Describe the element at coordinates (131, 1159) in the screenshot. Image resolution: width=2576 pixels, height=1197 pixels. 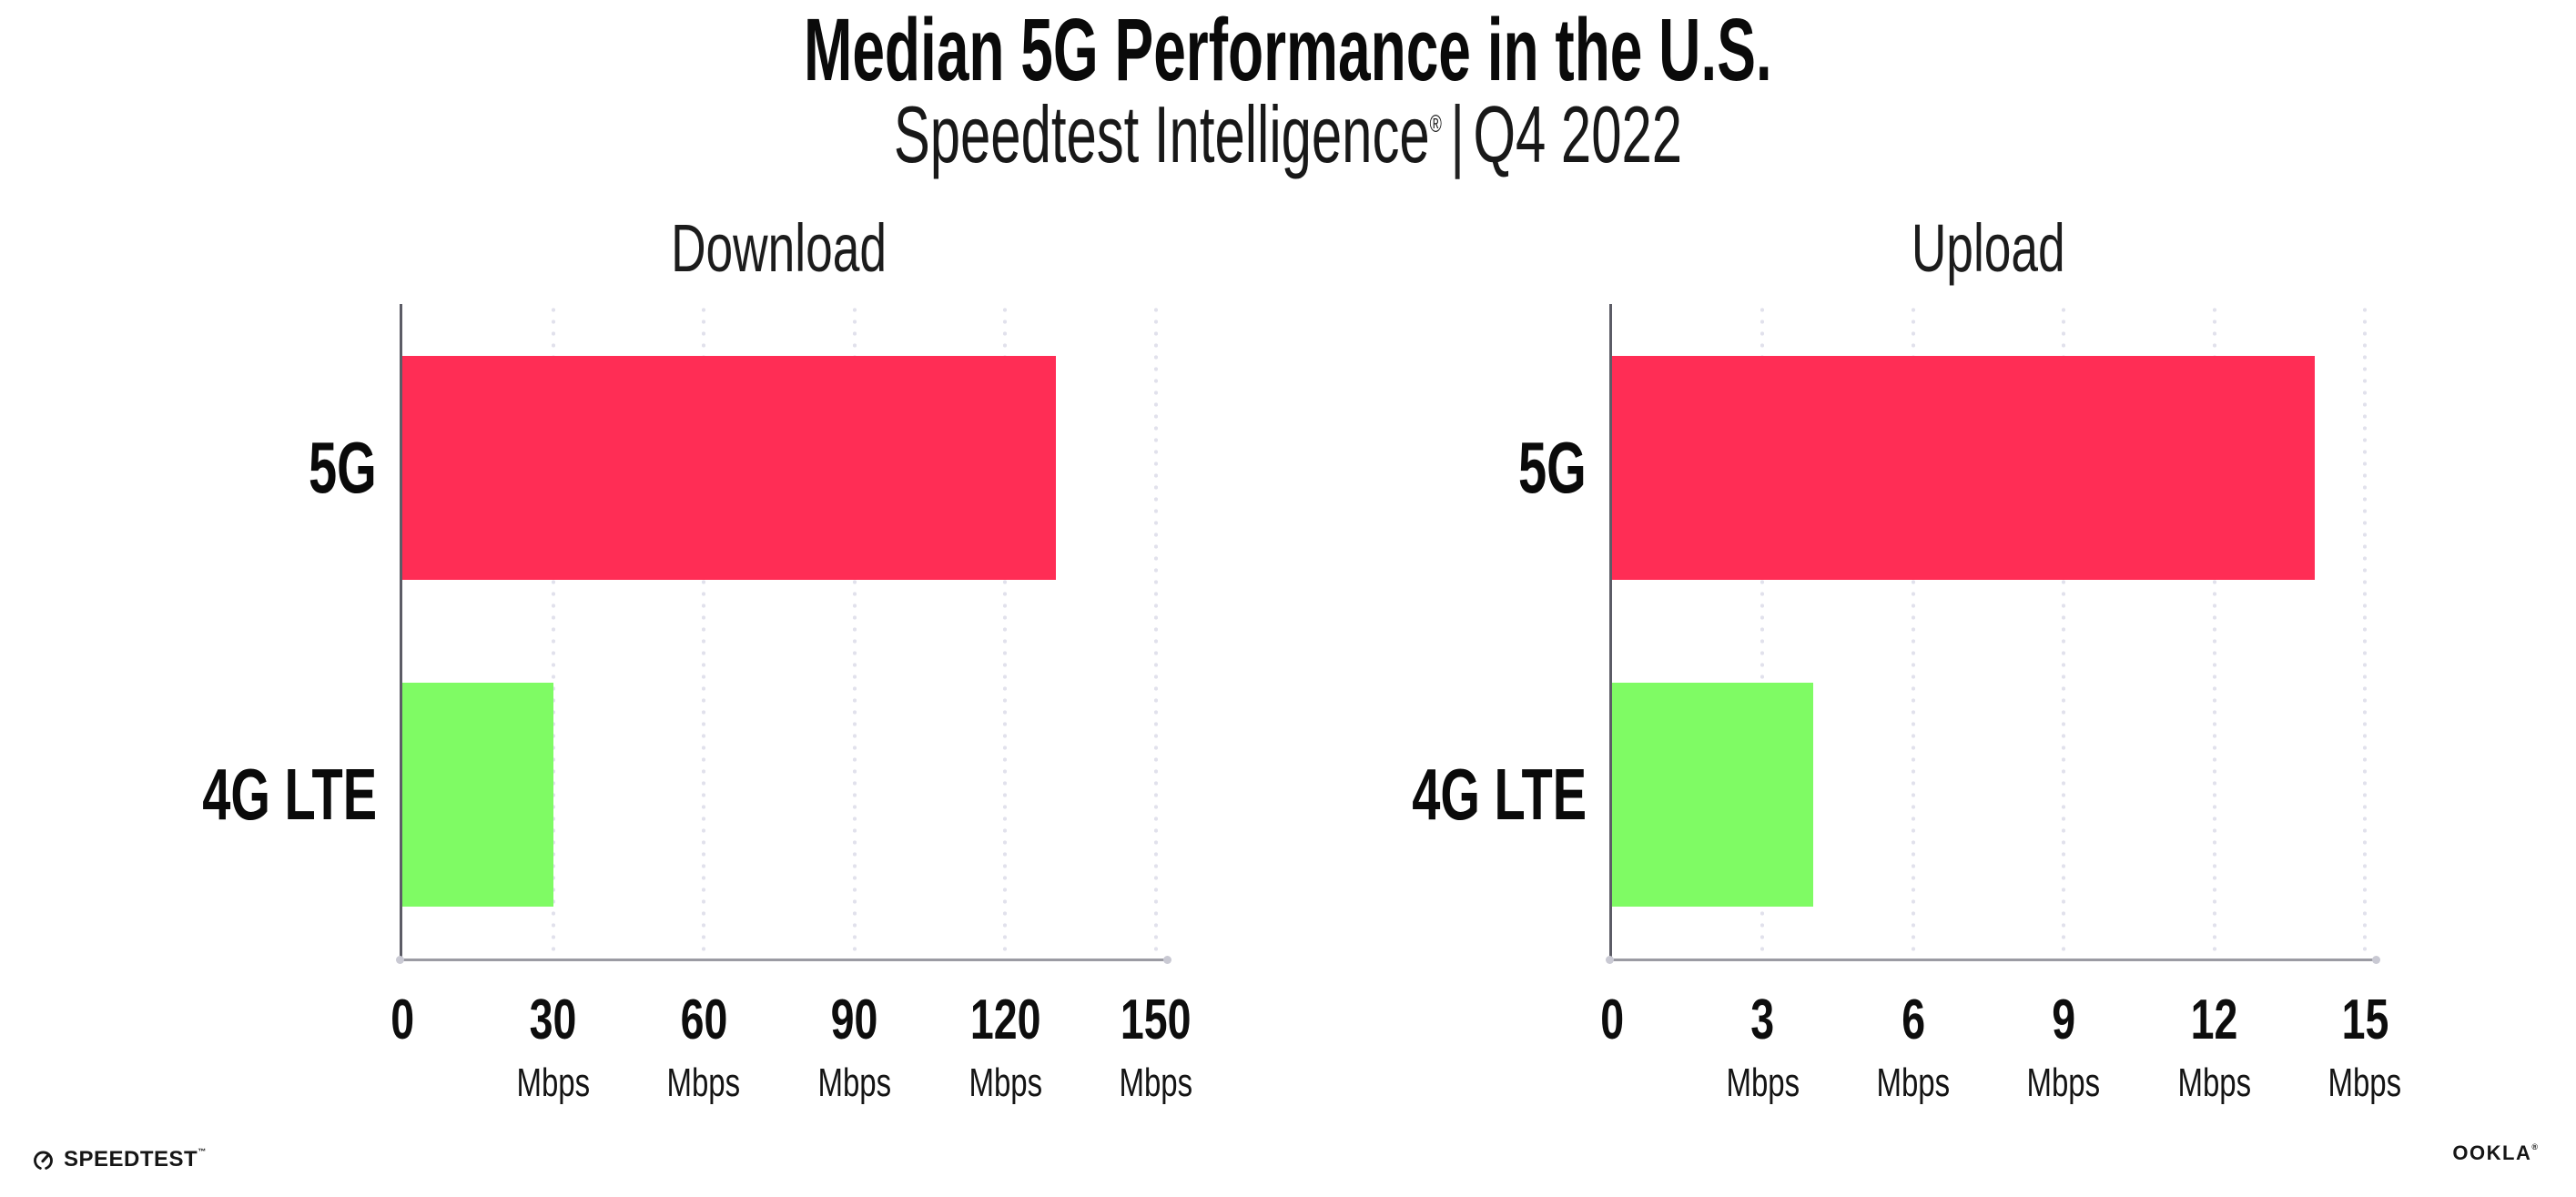
I see `speedtest-wordmark-text: SPEEDTEST` at that location.